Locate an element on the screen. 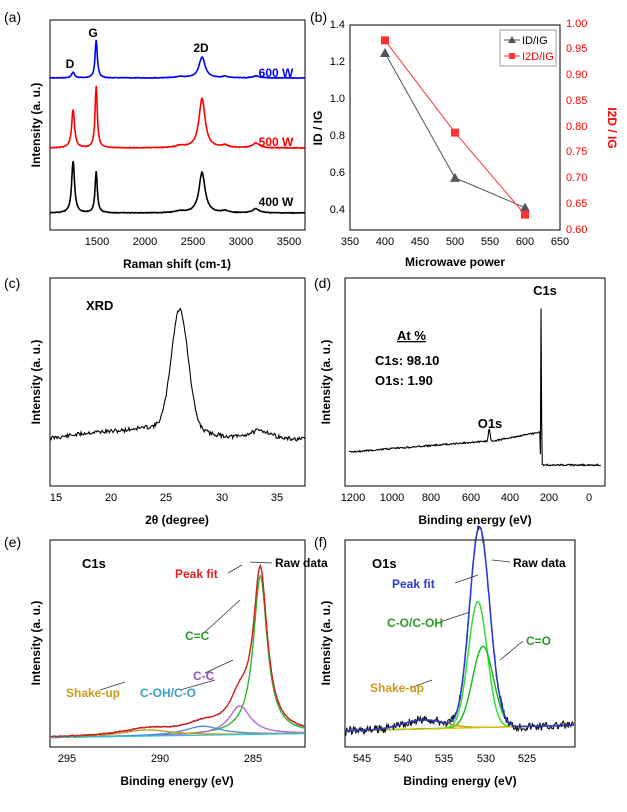 The width and height of the screenshot is (627, 812). a-legend-600: 600 W is located at coordinates (276, 73).